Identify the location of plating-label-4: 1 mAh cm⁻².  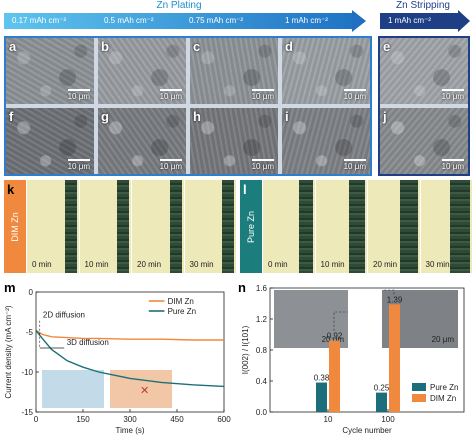
(306, 20).